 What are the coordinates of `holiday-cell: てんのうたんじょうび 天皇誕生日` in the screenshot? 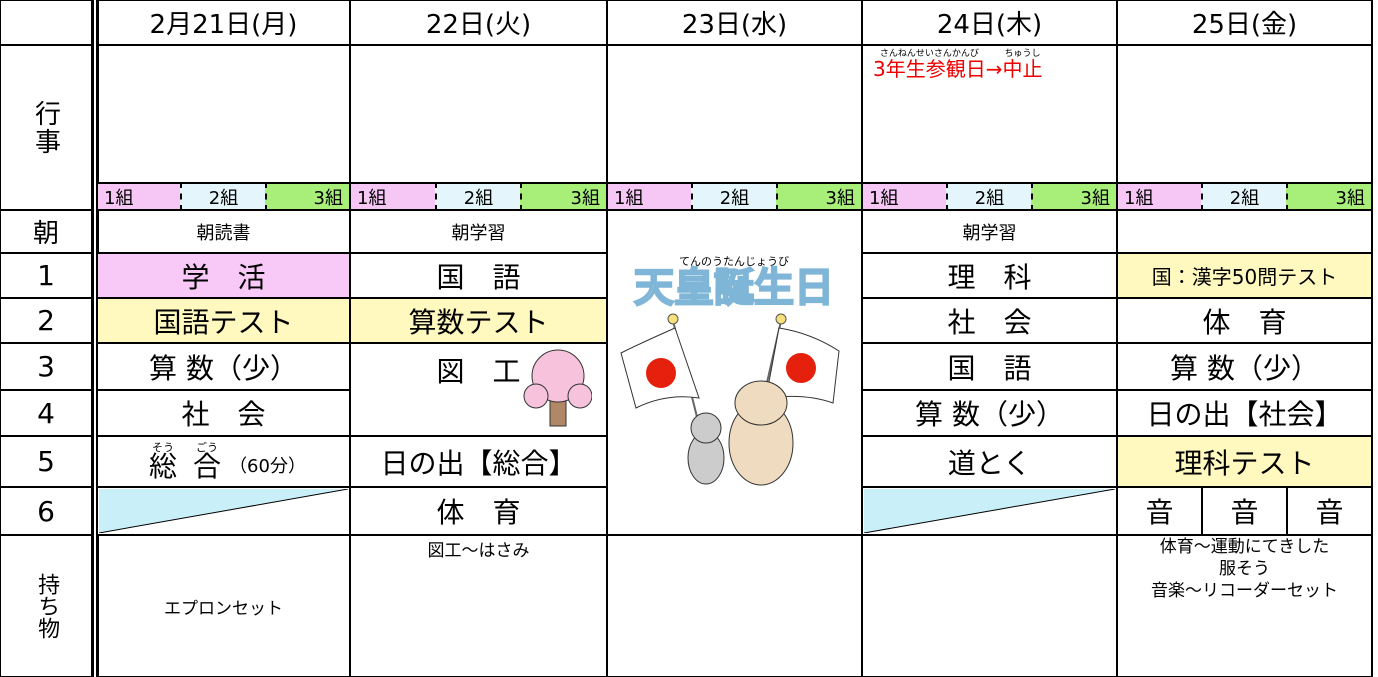 It's located at (734, 372).